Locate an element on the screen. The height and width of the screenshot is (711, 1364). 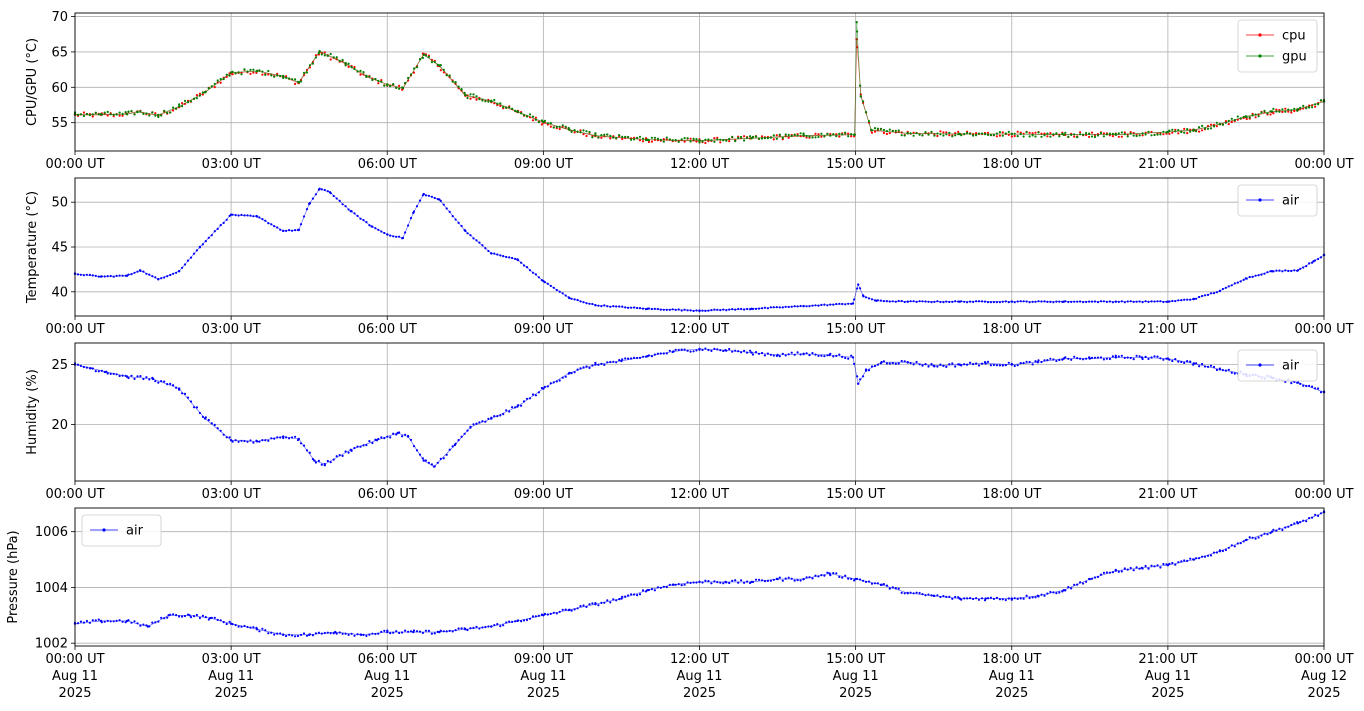
x-tick-label: 09:00 UT is located at coordinates (543, 659).